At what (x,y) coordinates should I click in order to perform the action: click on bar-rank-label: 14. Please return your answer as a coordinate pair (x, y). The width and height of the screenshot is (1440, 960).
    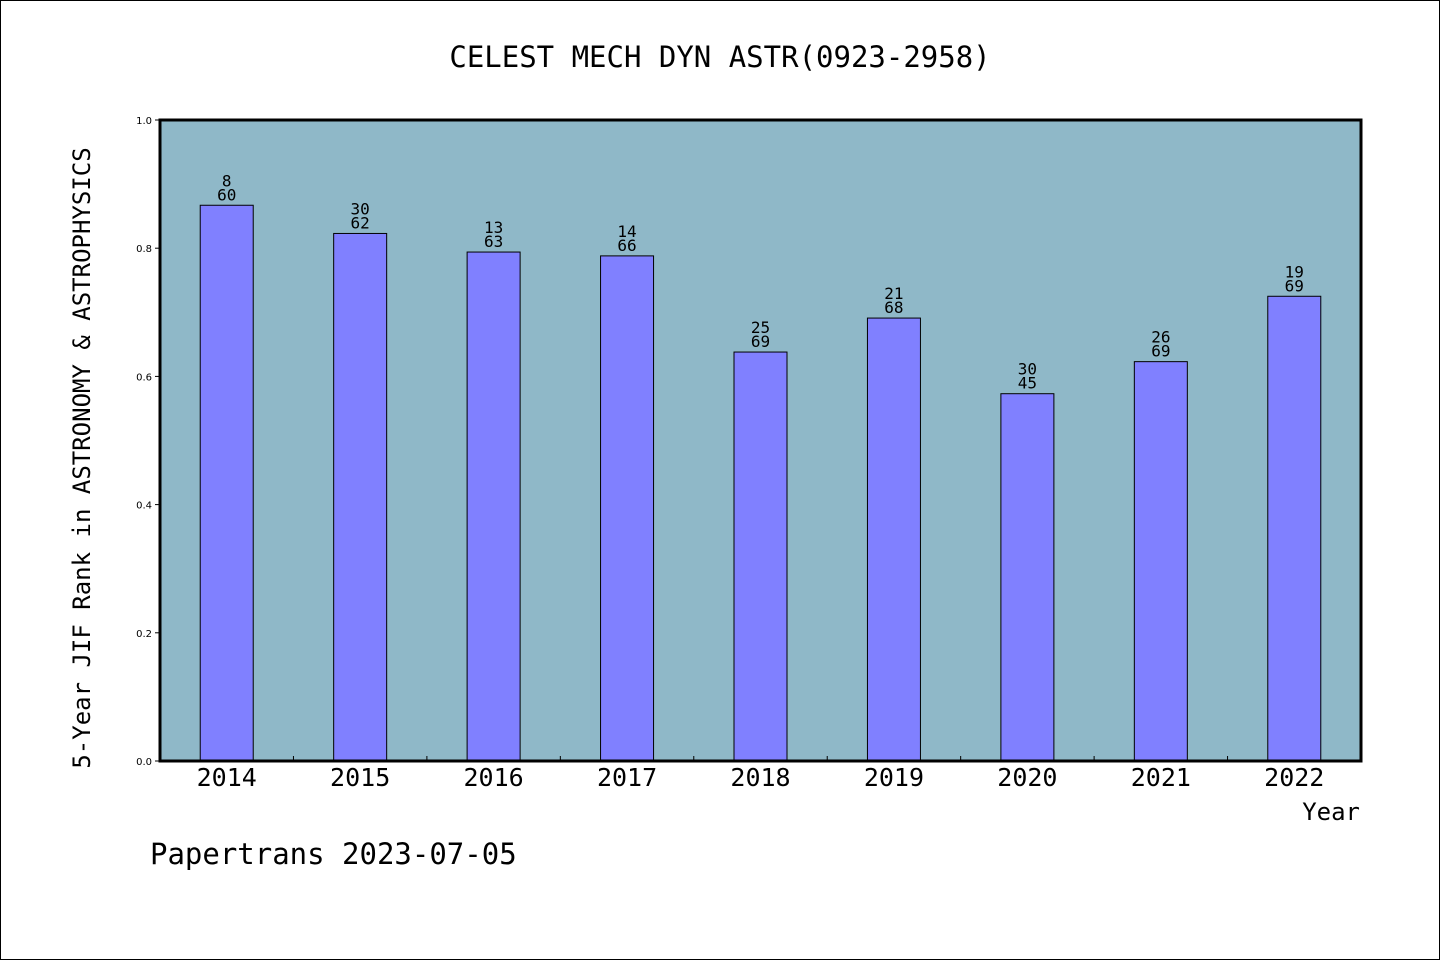
    Looking at the image, I should click on (626, 231).